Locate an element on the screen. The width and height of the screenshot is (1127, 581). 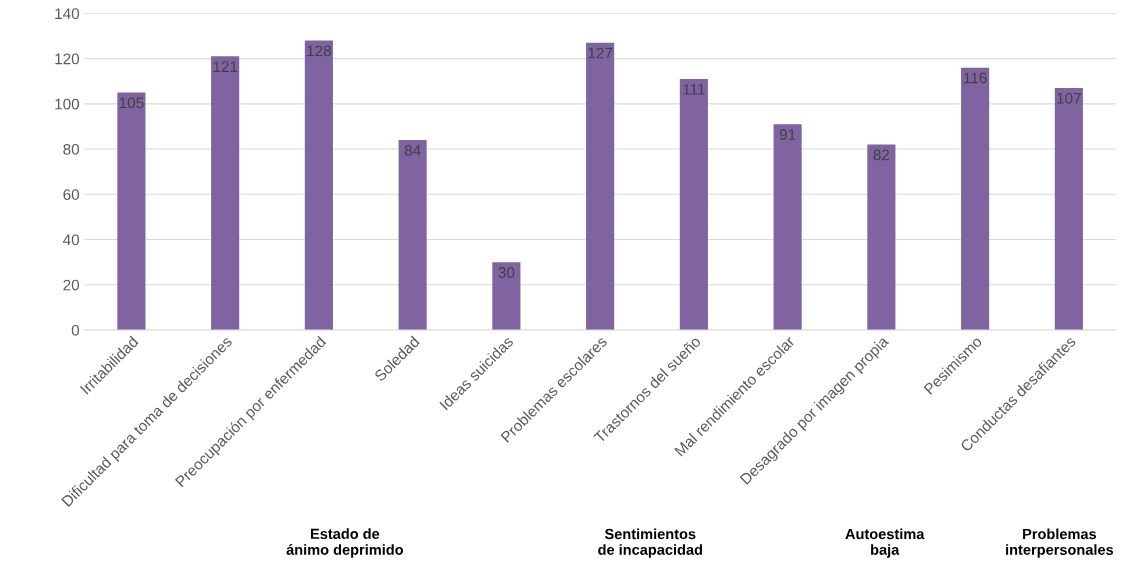
data-label: 91 is located at coordinates (787, 134).